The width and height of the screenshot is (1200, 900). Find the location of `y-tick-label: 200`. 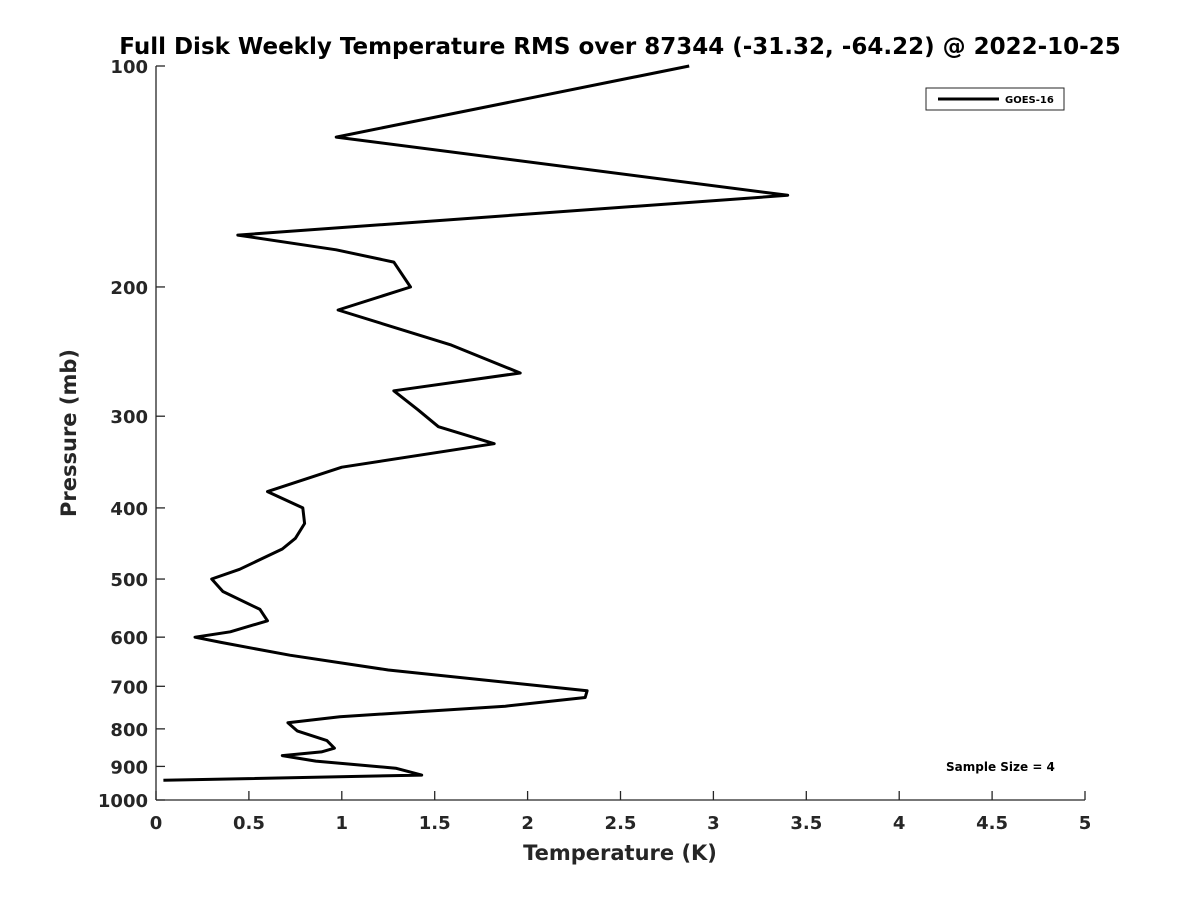

y-tick-label: 200 is located at coordinates (129, 288).